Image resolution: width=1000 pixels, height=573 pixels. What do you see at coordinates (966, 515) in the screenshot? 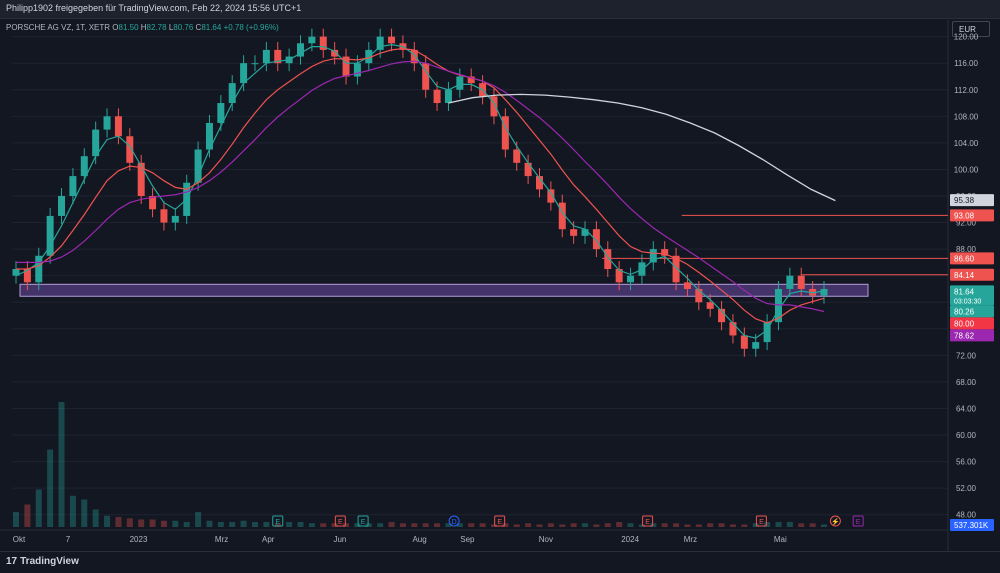
I see `y-tick-label: 48.00` at bounding box center [966, 515].